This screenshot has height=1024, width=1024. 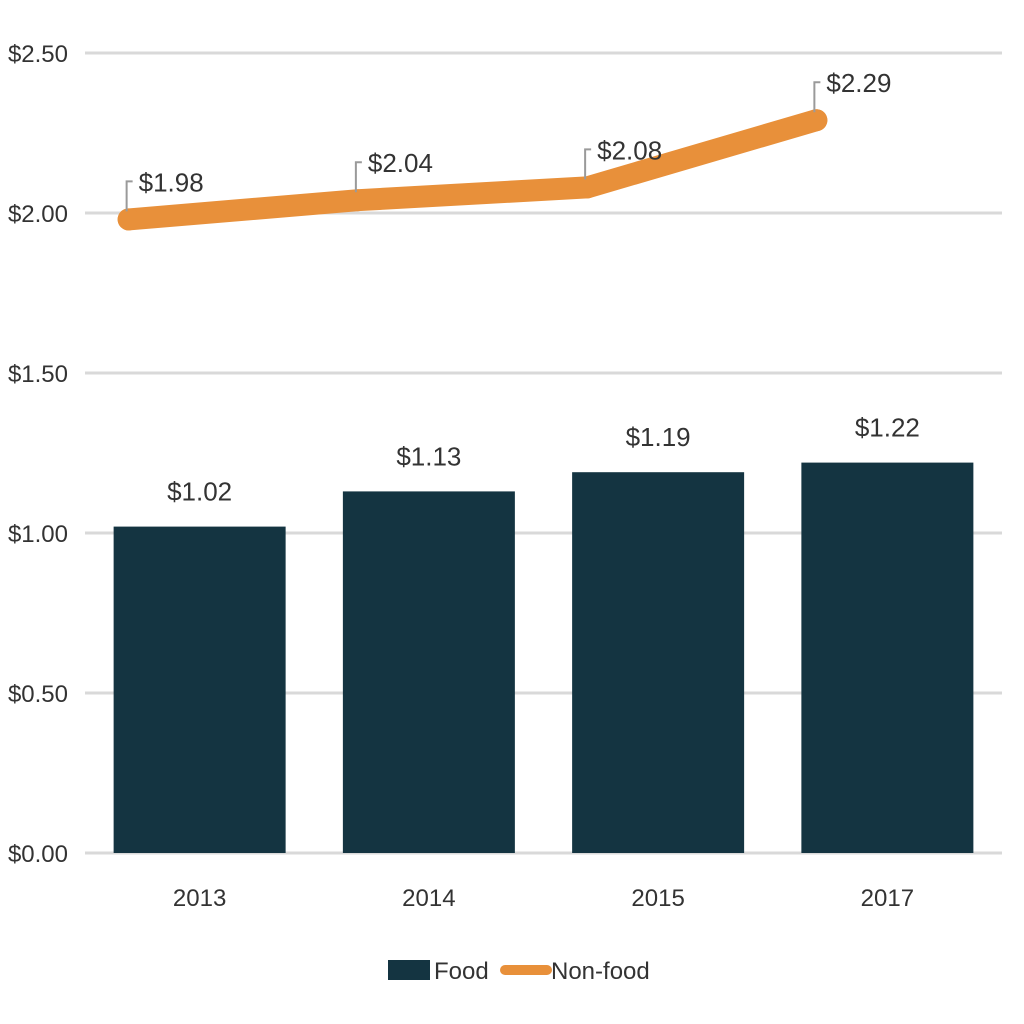 What do you see at coordinates (629, 150) in the screenshot?
I see `line-data-label: $2.08` at bounding box center [629, 150].